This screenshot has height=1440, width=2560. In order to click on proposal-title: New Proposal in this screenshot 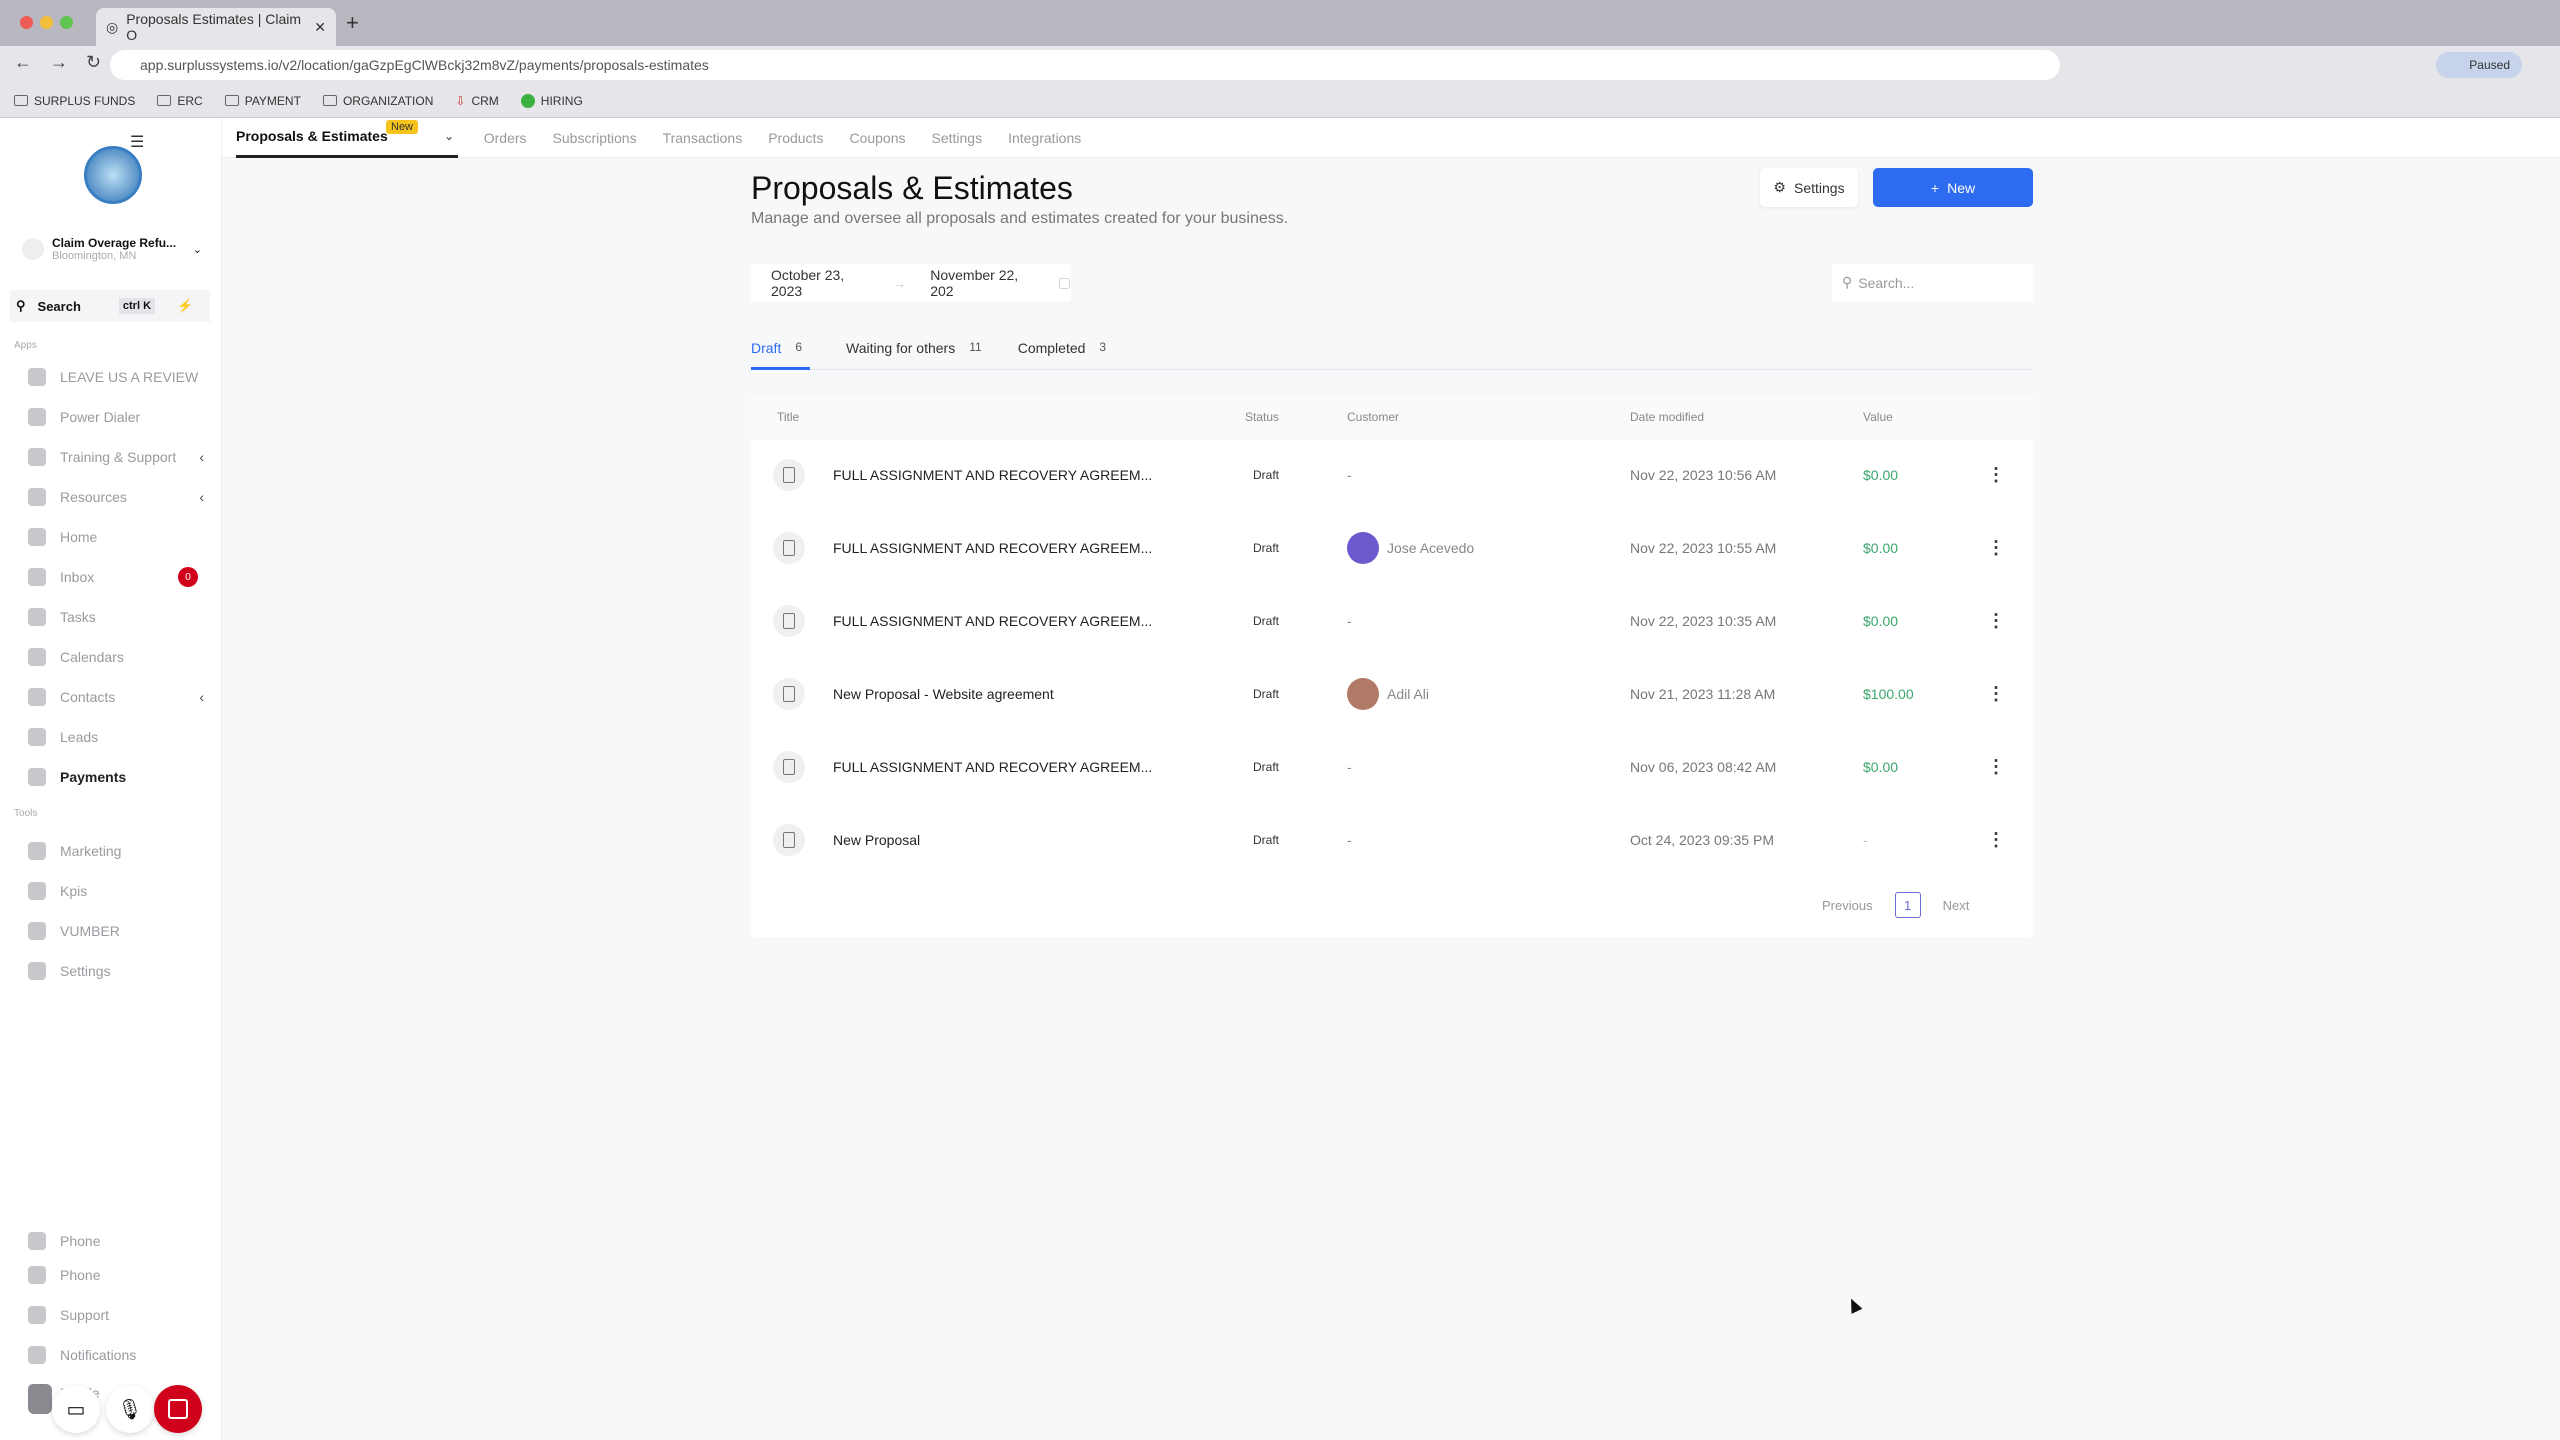, I will do `click(877, 839)`.